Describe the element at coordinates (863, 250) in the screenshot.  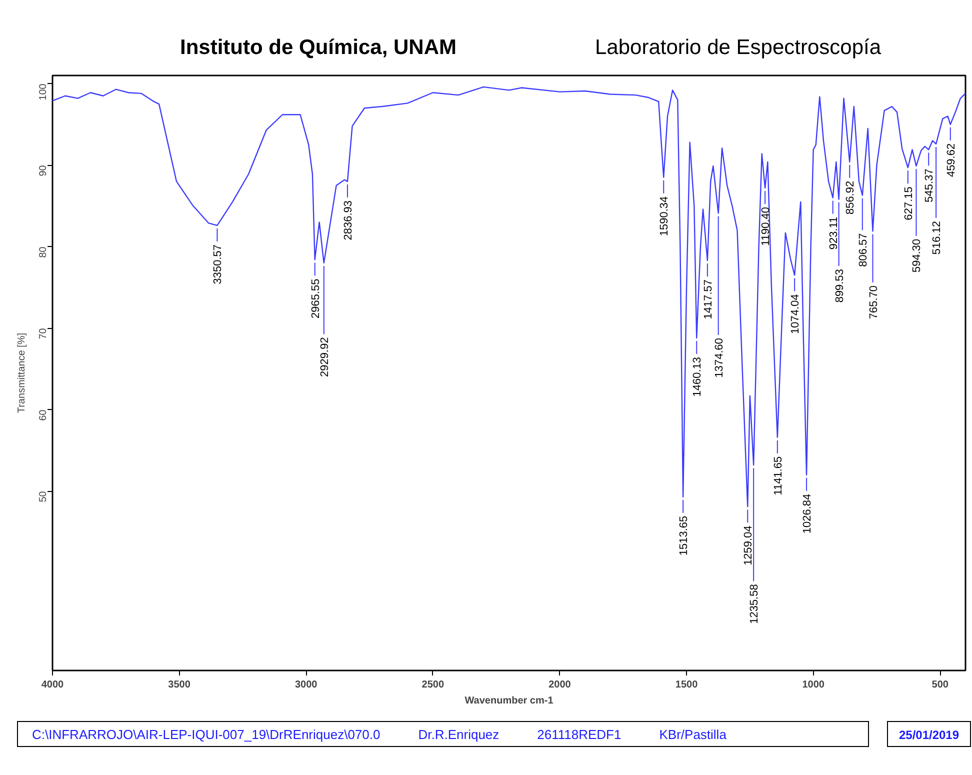
I see `annotation: 806.57` at that location.